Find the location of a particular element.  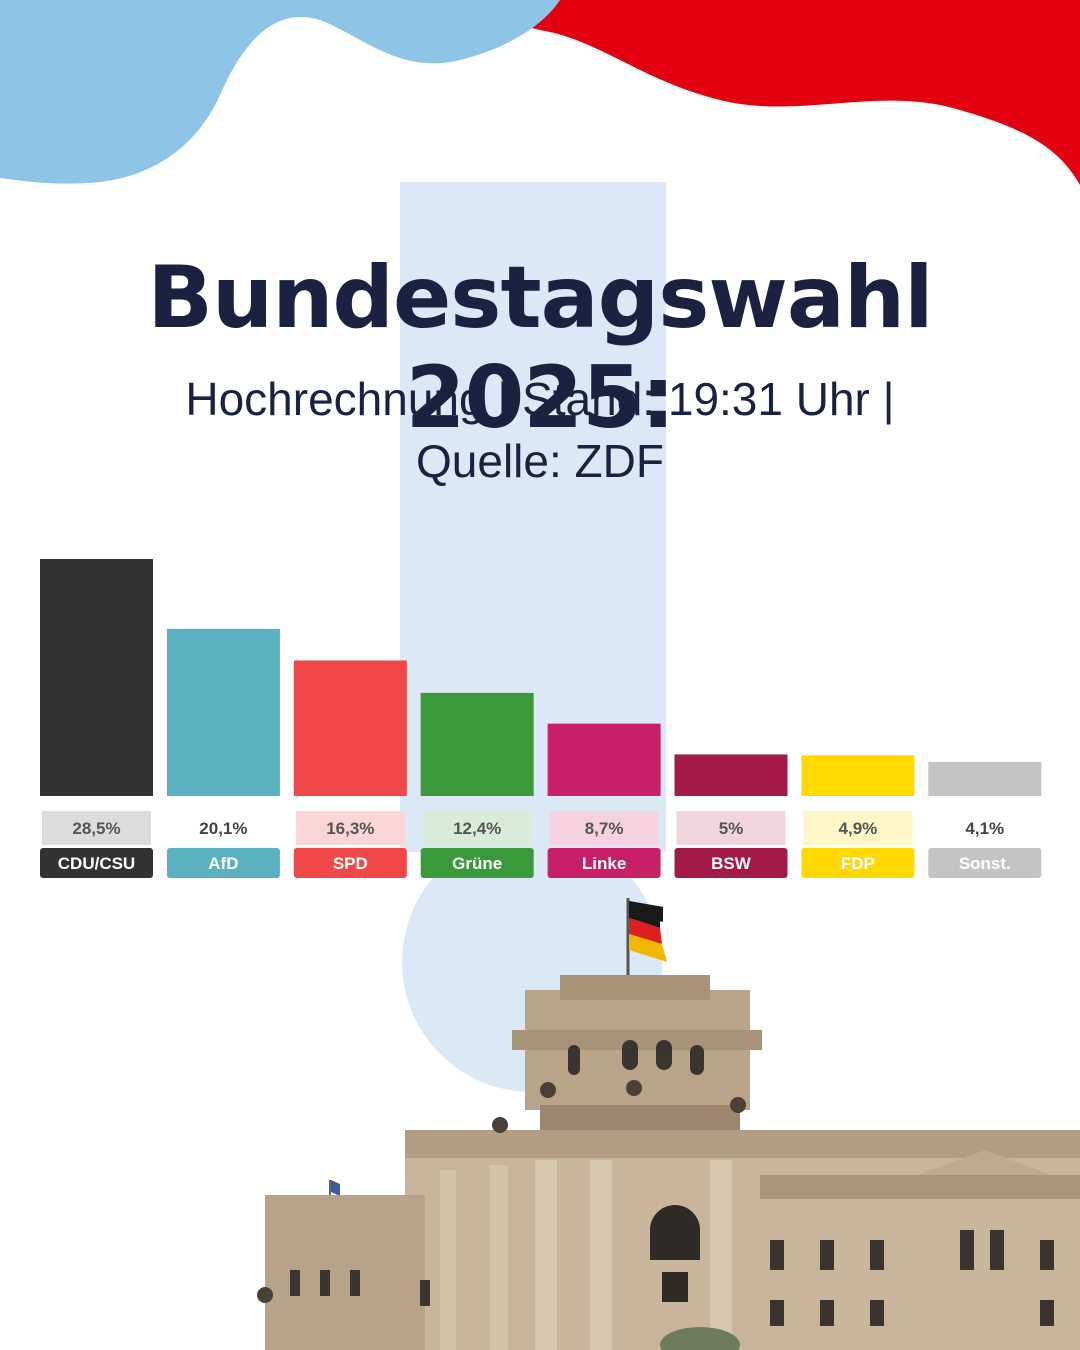

value-label-cdu-csu: 28,5% is located at coordinates (96, 828).